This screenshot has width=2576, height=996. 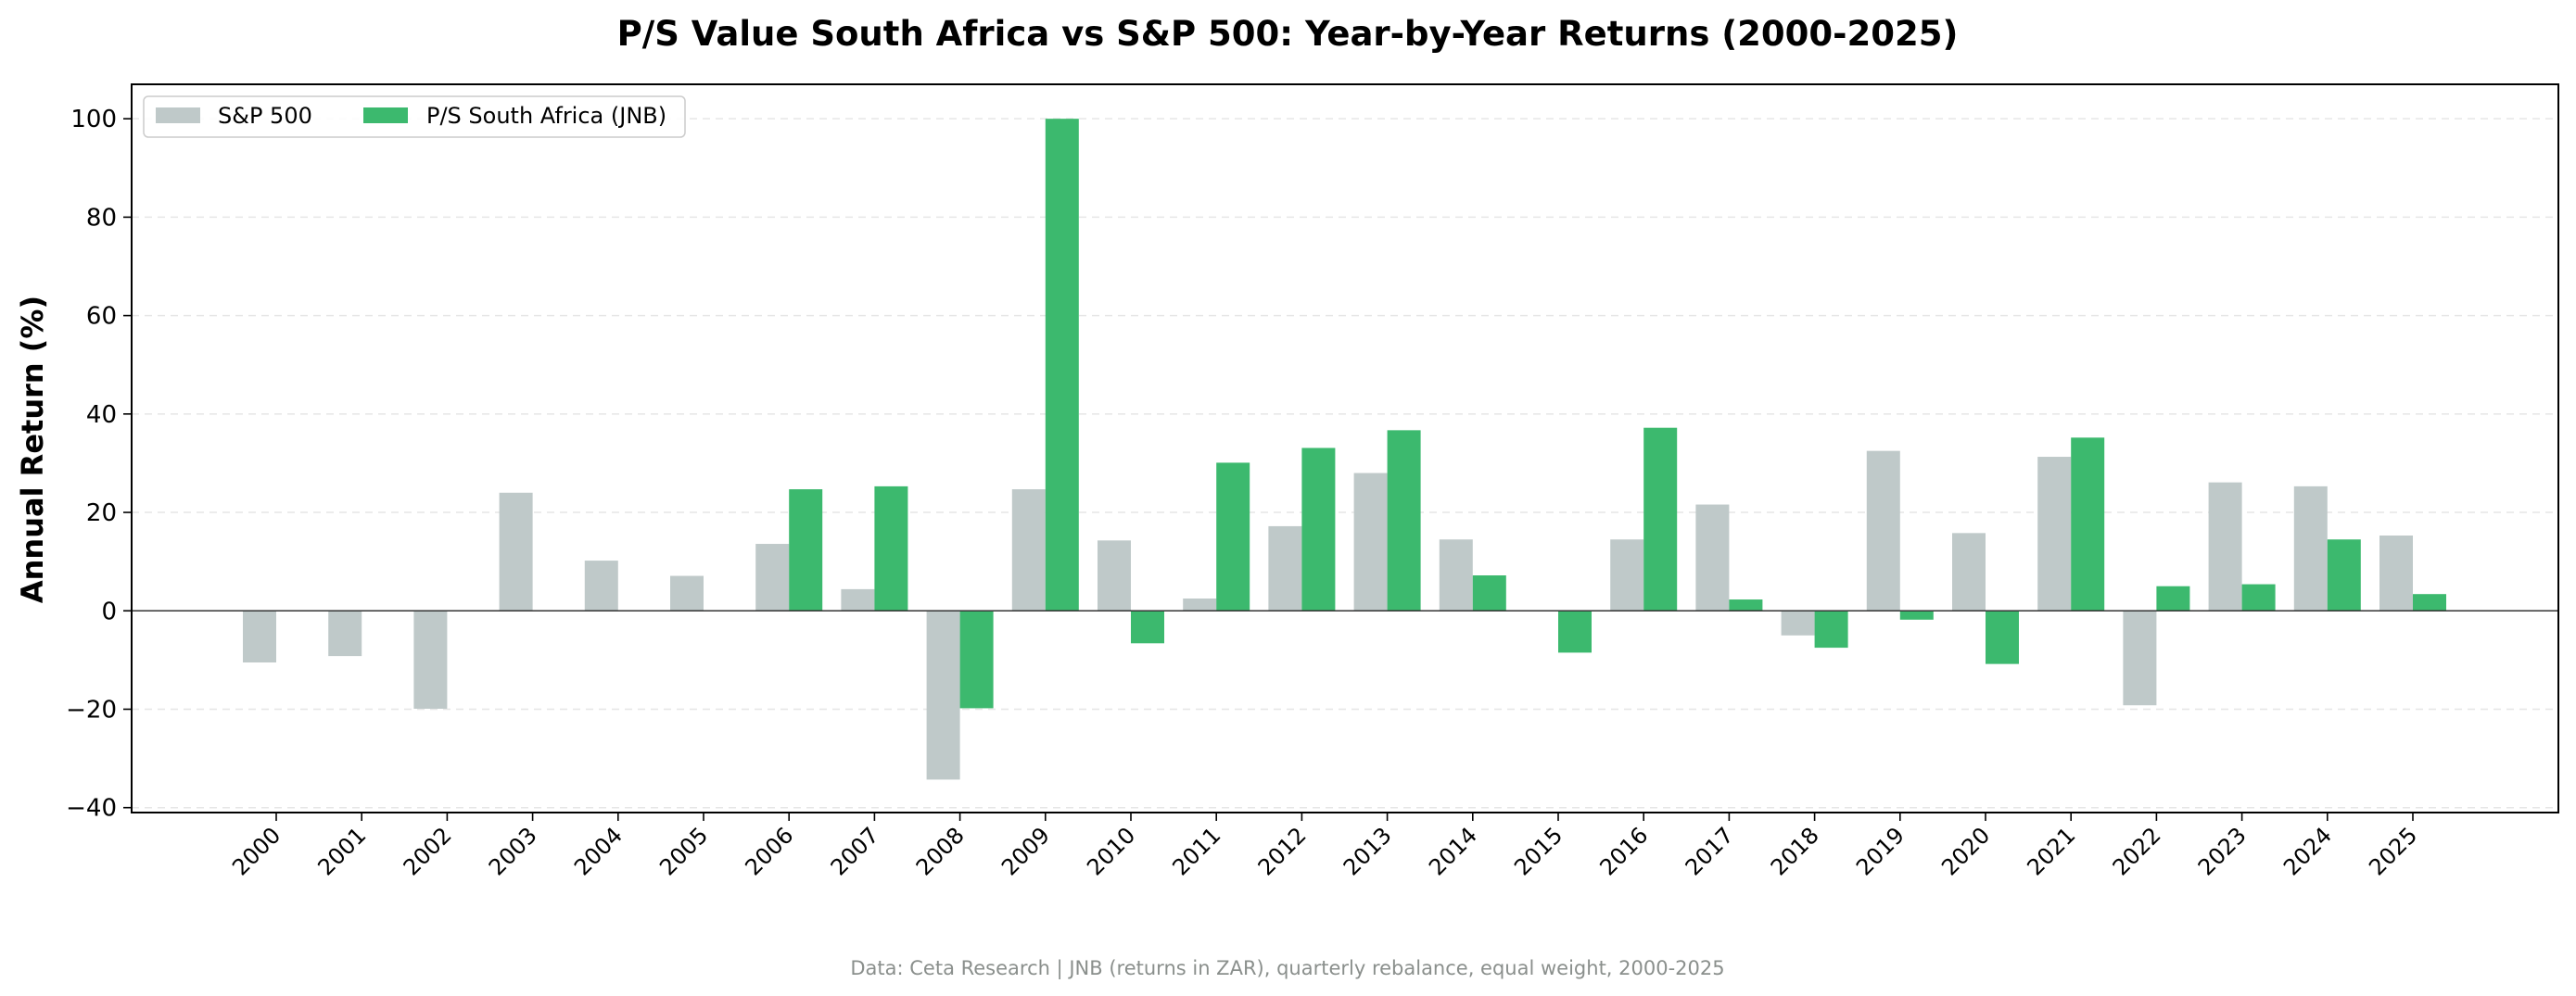 I want to click on x-tick-label: 2014, so click(x=1453, y=851).